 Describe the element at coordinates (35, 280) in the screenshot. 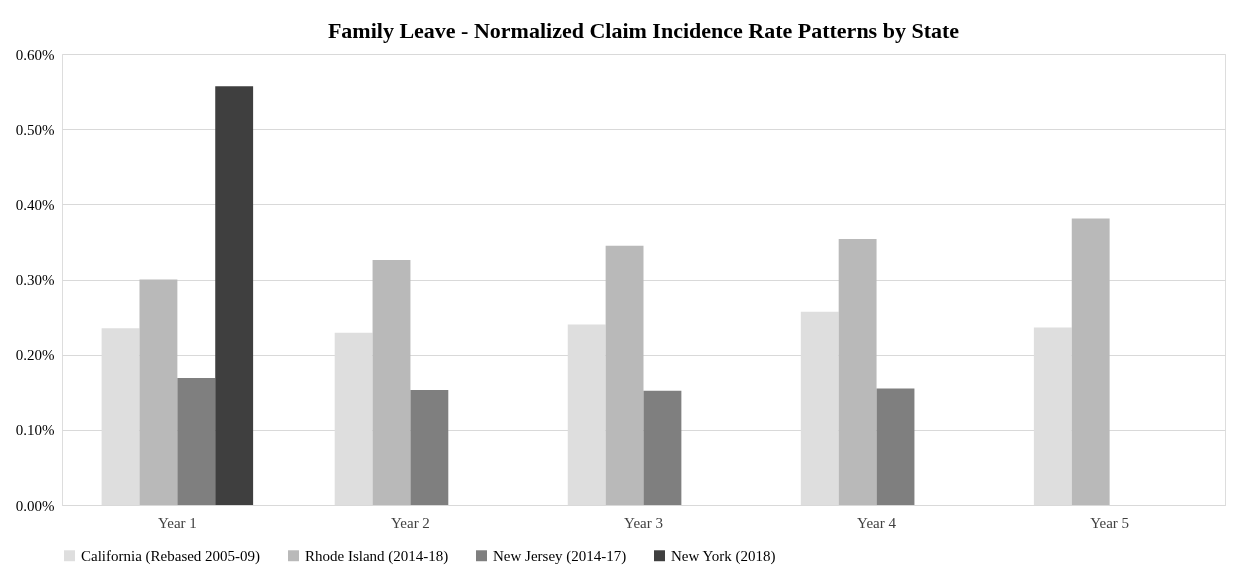

I see `y-tick-label: 0.30%` at that location.